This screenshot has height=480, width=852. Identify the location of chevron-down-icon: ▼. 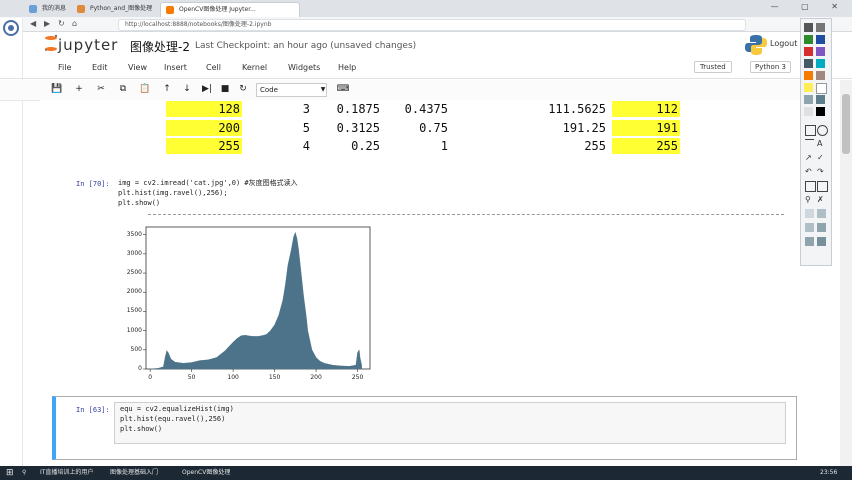
(323, 89).